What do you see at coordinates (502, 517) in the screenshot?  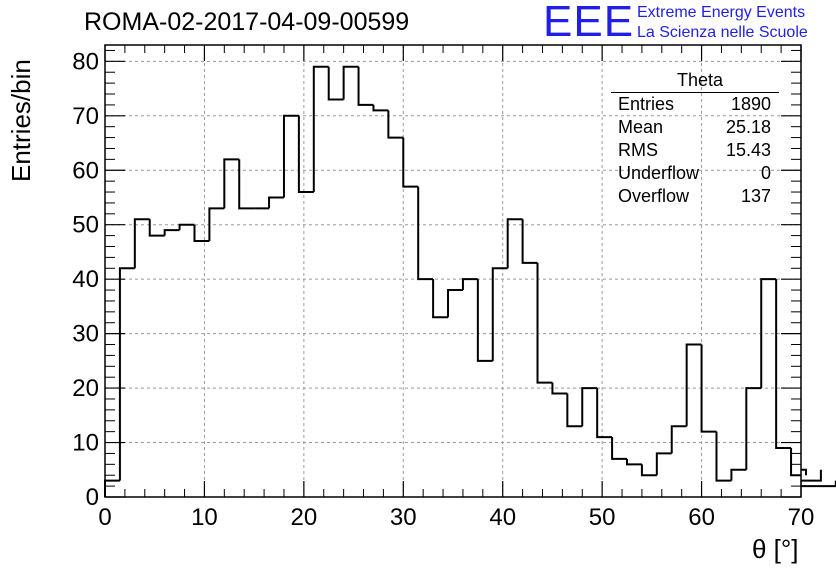 I see `x-tick-label: 40` at bounding box center [502, 517].